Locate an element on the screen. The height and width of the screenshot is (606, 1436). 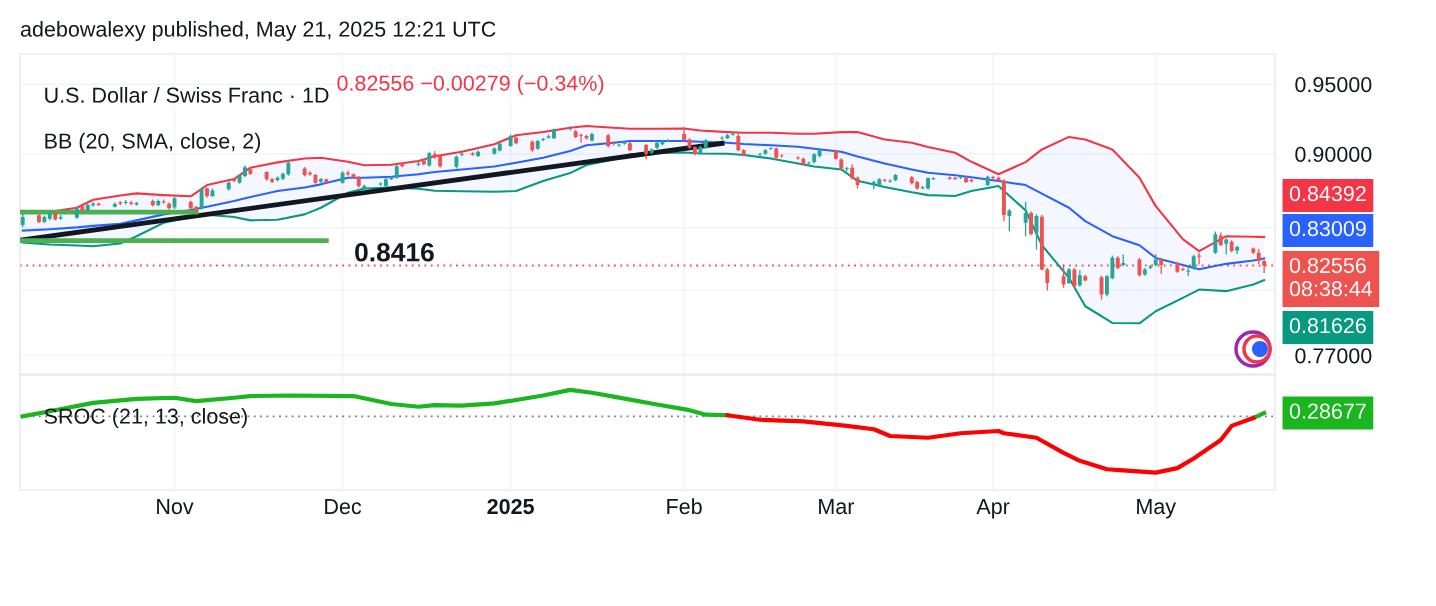
y-tick-label: 0.90000 is located at coordinates (1333, 154).